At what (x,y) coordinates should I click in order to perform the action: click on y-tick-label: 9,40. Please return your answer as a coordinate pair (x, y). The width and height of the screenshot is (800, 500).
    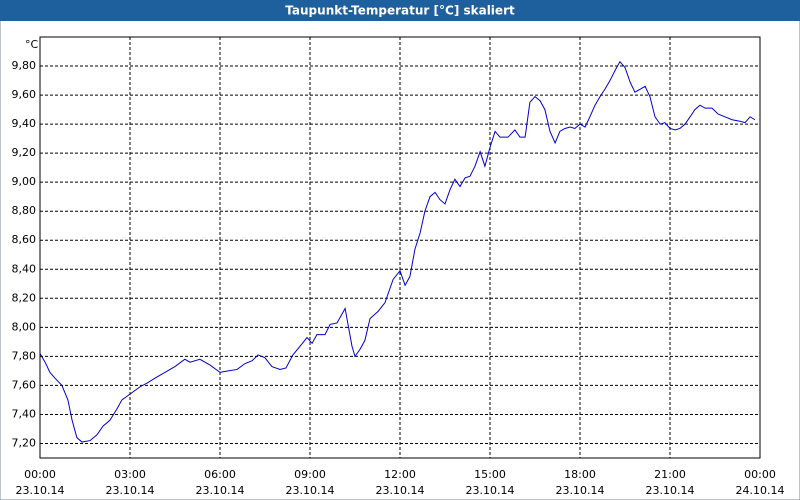
    Looking at the image, I should click on (24, 123).